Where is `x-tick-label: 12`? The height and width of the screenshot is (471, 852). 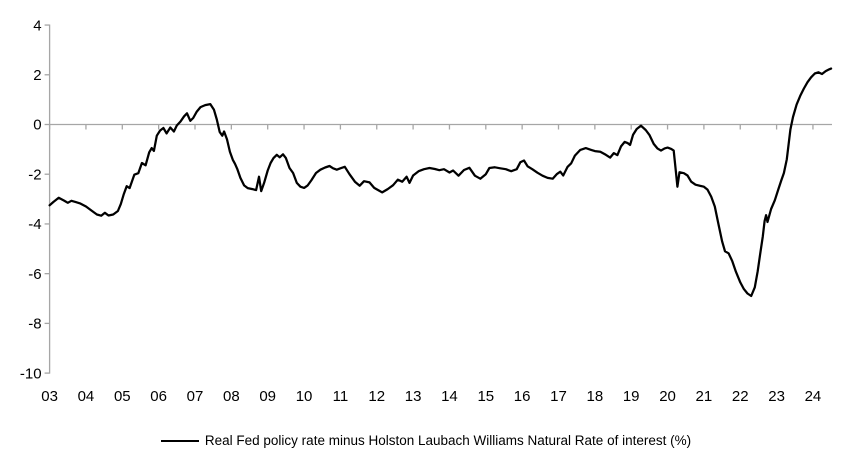 x-tick-label: 12 is located at coordinates (376, 396).